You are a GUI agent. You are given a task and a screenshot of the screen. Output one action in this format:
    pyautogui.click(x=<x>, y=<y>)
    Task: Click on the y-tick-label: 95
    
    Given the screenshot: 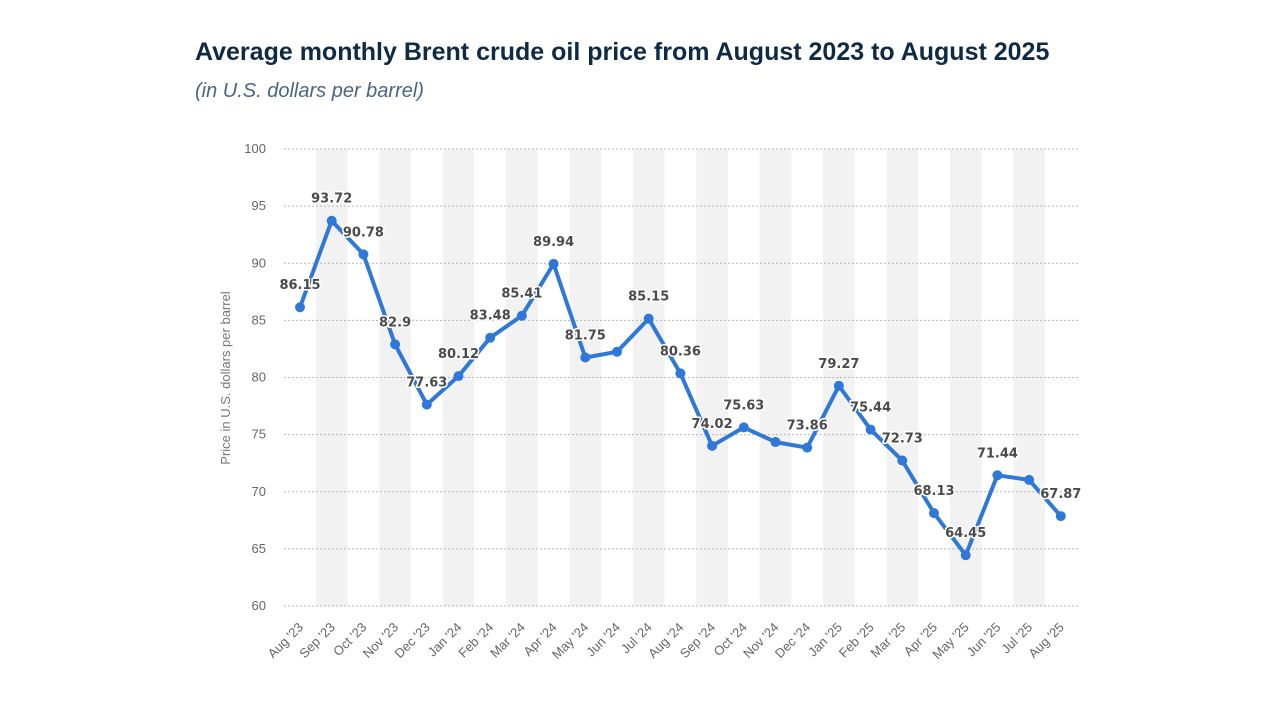 What is the action you would take?
    pyautogui.click(x=259, y=205)
    